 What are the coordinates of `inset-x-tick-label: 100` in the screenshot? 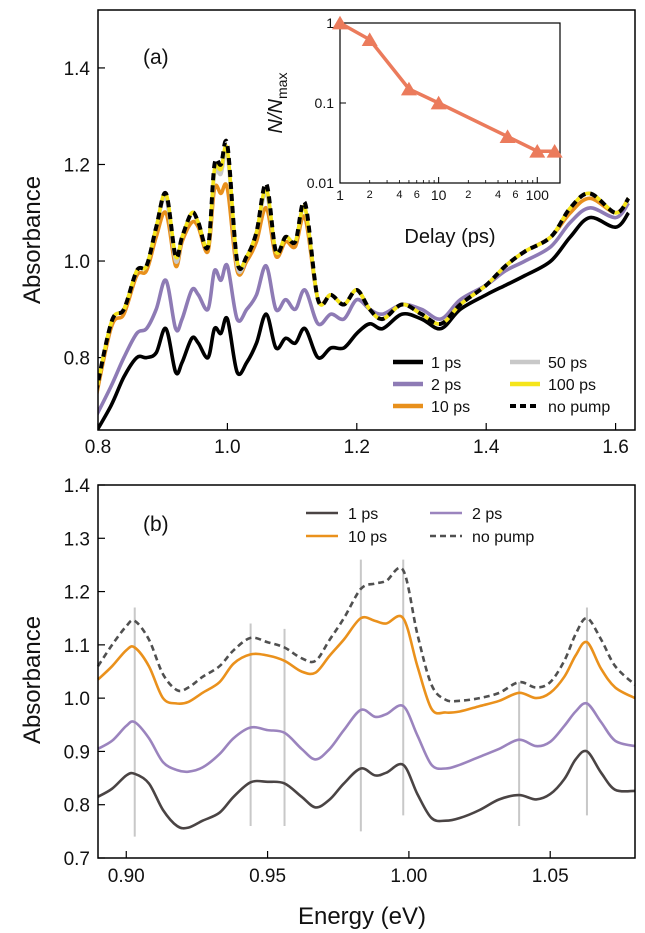 It's located at (538, 195).